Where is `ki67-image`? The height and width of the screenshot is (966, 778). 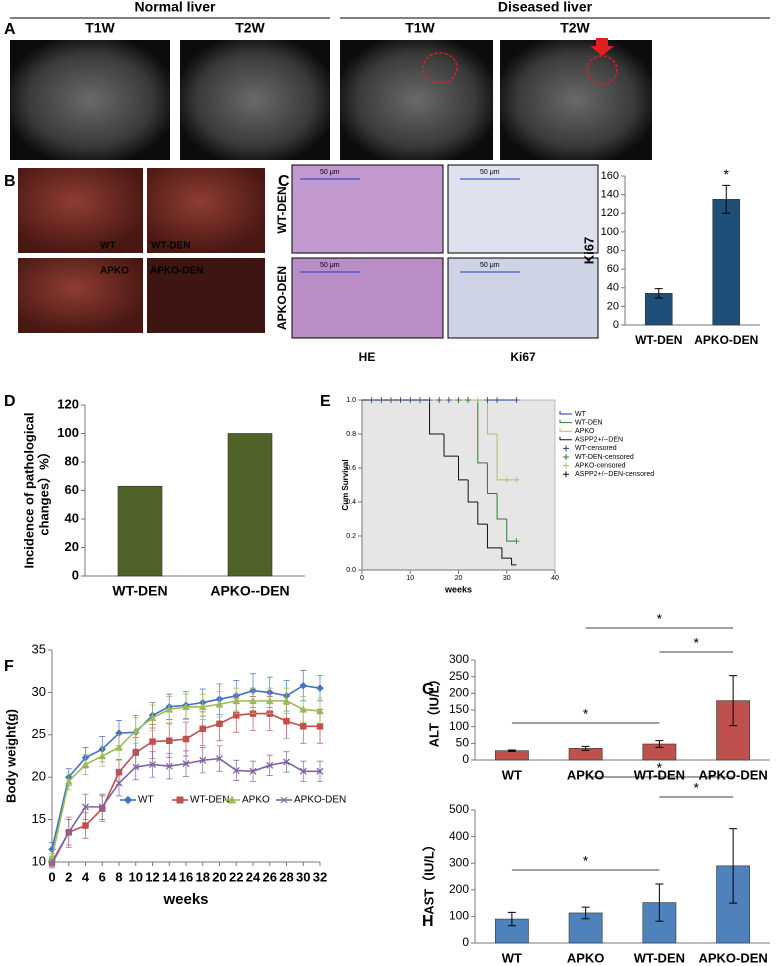 ki67-image is located at coordinates (523, 209).